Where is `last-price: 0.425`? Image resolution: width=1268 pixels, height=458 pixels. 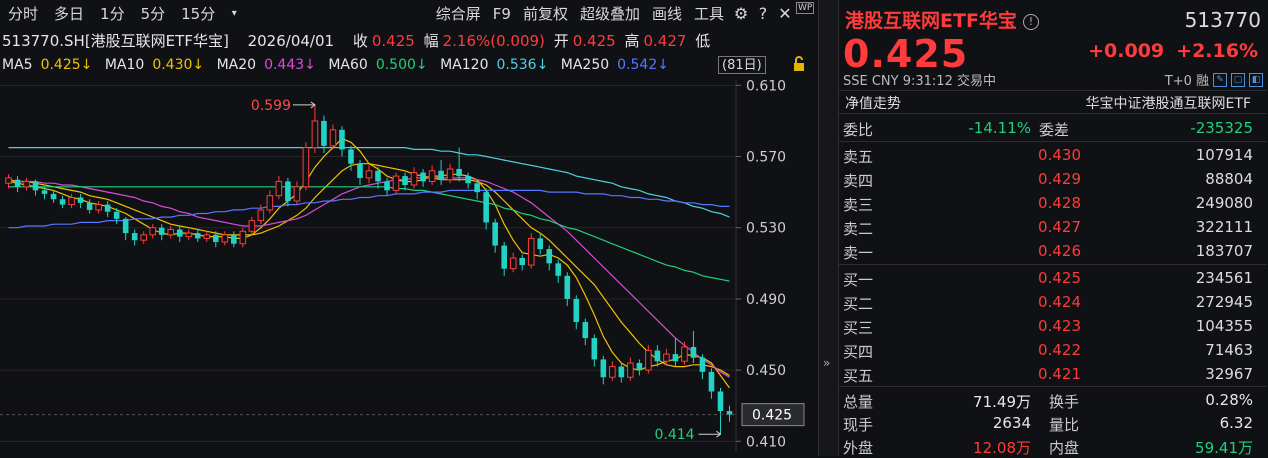 last-price: 0.425 is located at coordinates (906, 54).